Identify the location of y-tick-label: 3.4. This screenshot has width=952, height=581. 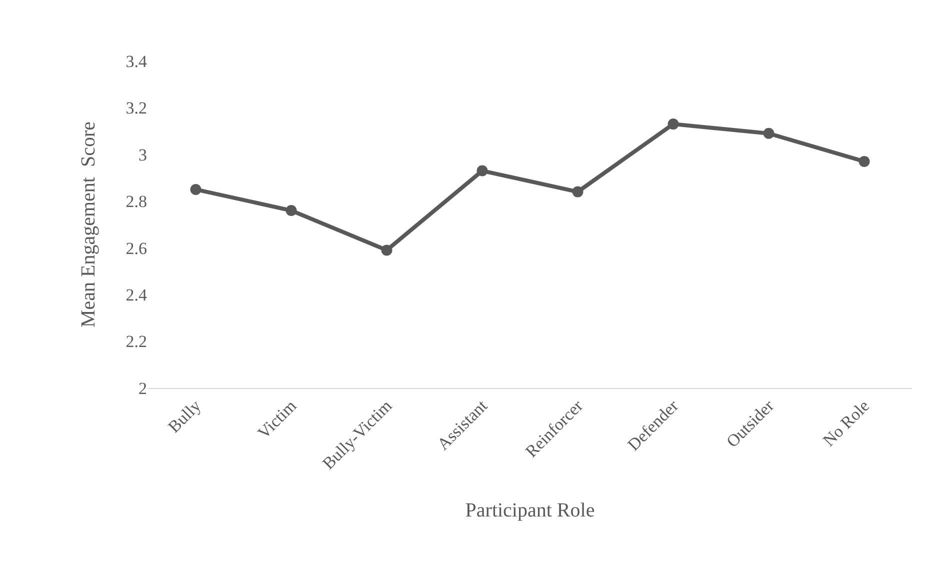
(137, 61).